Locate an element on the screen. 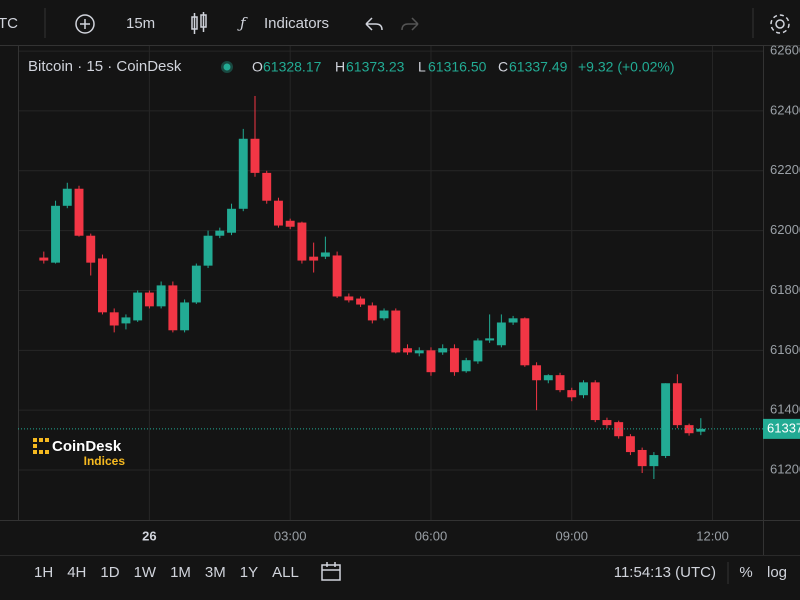  undo is located at coordinates (374, 24).